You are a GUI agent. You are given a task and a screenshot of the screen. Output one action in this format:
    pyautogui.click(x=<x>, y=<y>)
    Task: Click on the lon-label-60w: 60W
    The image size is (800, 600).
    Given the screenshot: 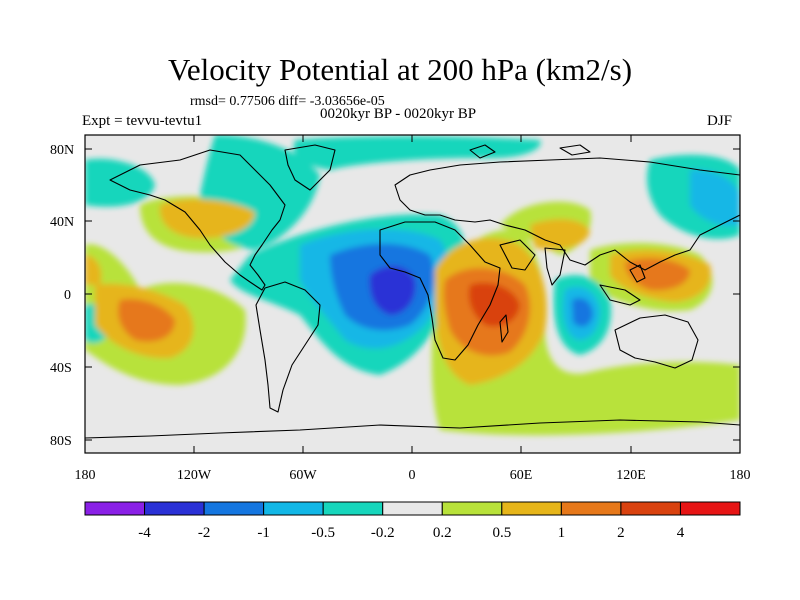 What is the action you would take?
    pyautogui.click(x=303, y=475)
    